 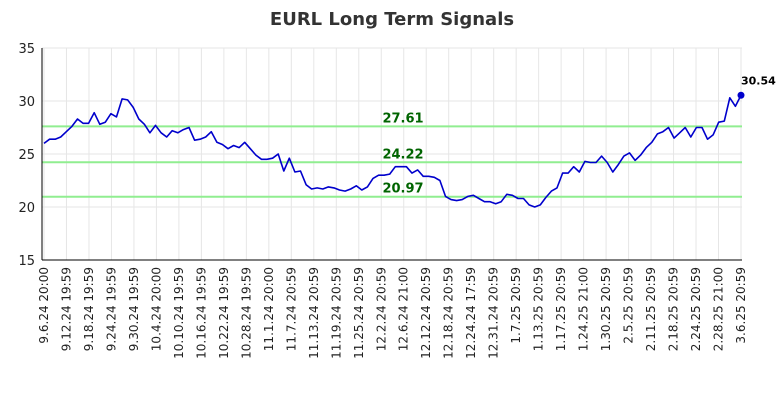 I want to click on x-tick-label: 2.24.25 20:59, so click(x=696, y=309).